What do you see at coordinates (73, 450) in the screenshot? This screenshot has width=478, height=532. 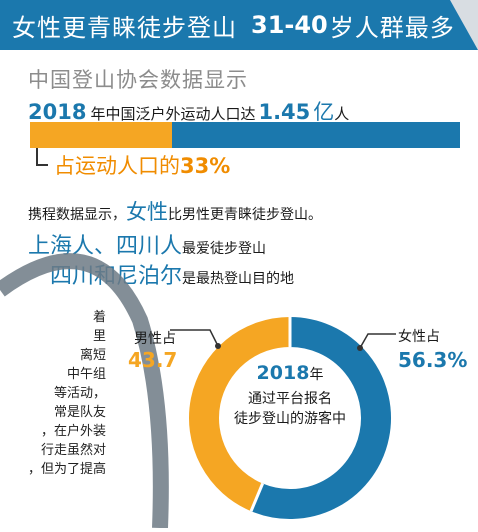 I see `article-line: 行走虽然对` at bounding box center [73, 450].